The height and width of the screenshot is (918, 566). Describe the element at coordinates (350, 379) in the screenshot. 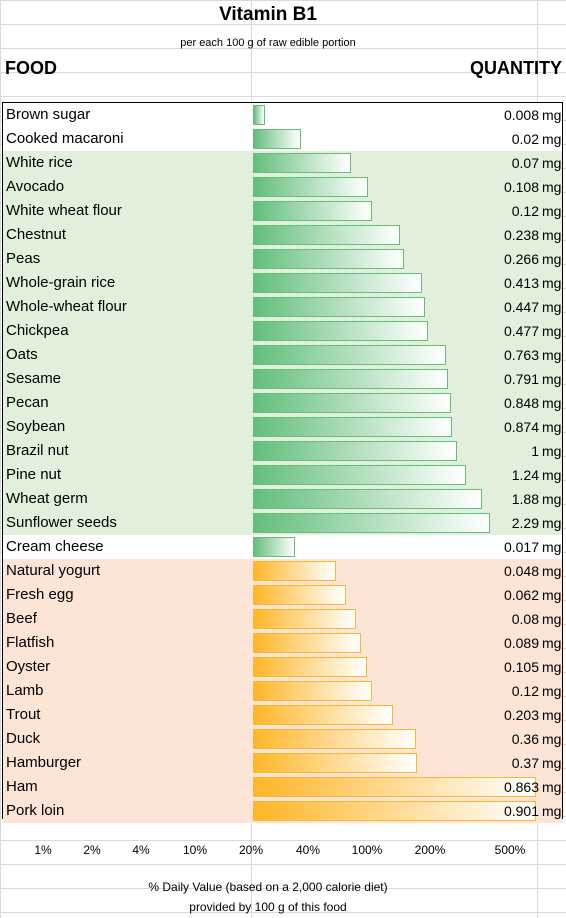

I see `bar-sesame` at that location.